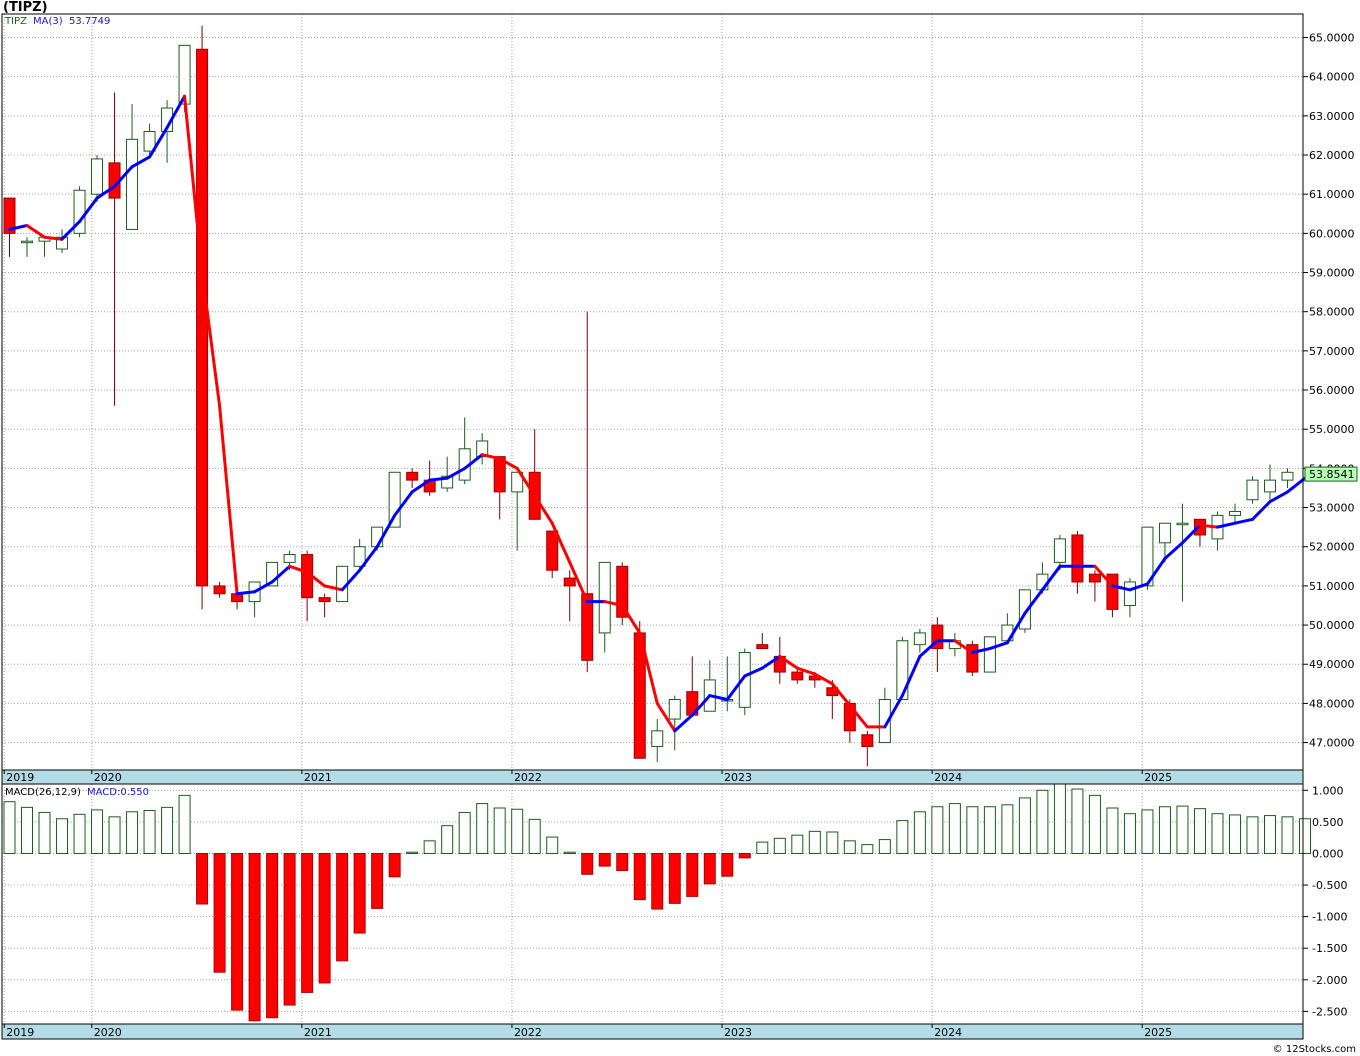 The image size is (1360, 1056). I want to click on price-tick-label: 55.0000, so click(1332, 429).